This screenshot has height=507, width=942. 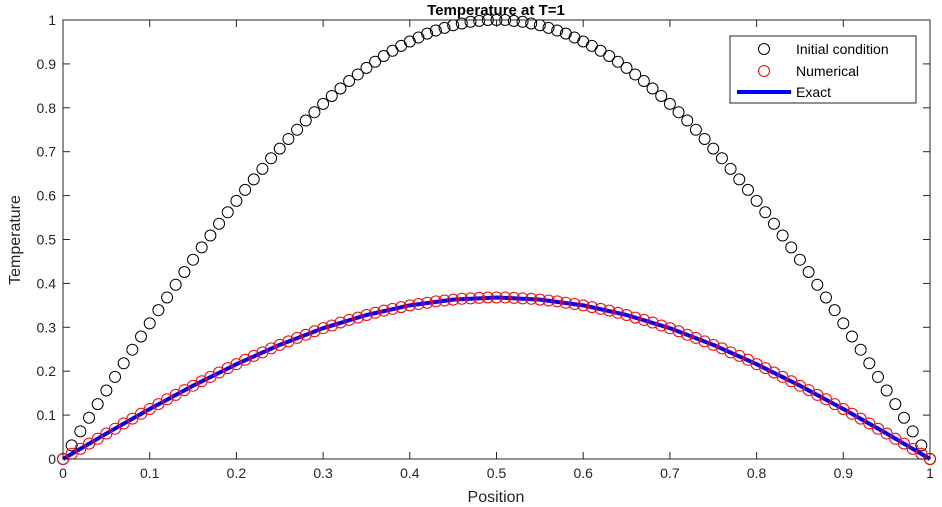 What do you see at coordinates (47, 108) in the screenshot?
I see `y-tick-label: 0.8` at bounding box center [47, 108].